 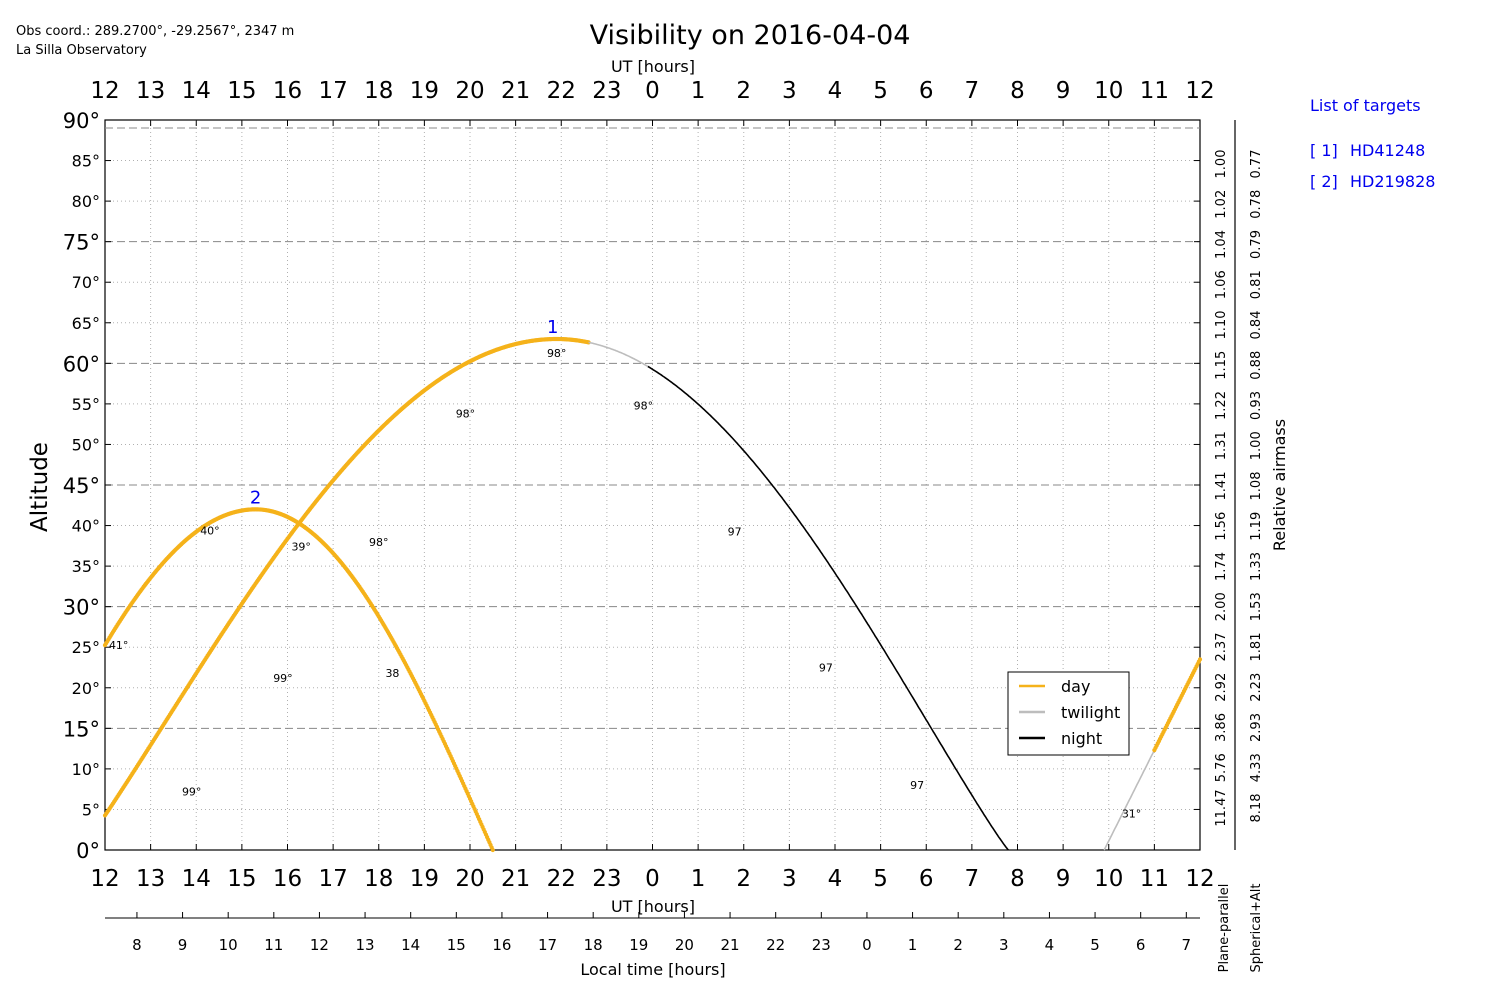 I want to click on x-axis-top-label: UT [hours], so click(x=653, y=66).